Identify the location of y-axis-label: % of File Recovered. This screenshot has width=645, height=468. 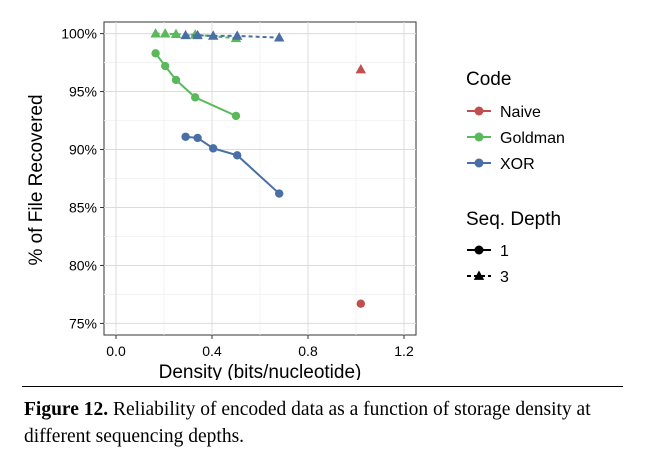
(36, 179).